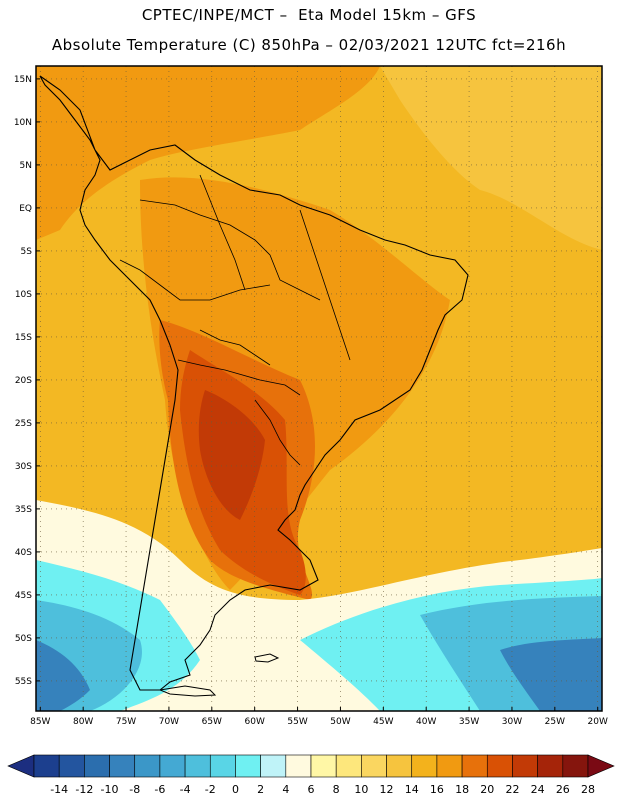 The image size is (618, 800). What do you see at coordinates (601, 766) in the screenshot?
I see `colorbar-over-arrow` at bounding box center [601, 766].